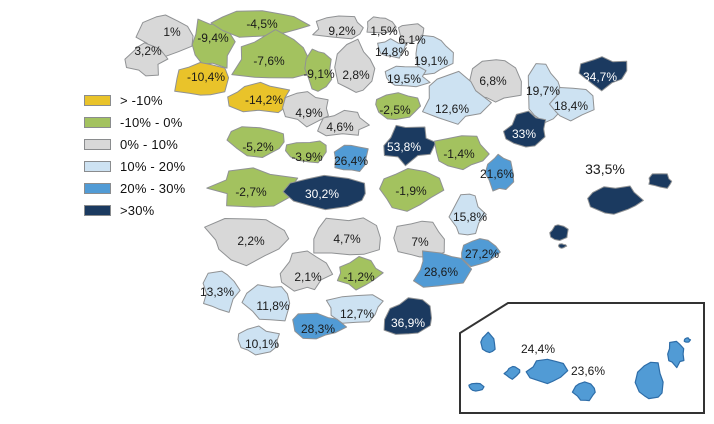 The image size is (714, 424). I want to click on region-value-label: 12,7%, so click(357, 314).